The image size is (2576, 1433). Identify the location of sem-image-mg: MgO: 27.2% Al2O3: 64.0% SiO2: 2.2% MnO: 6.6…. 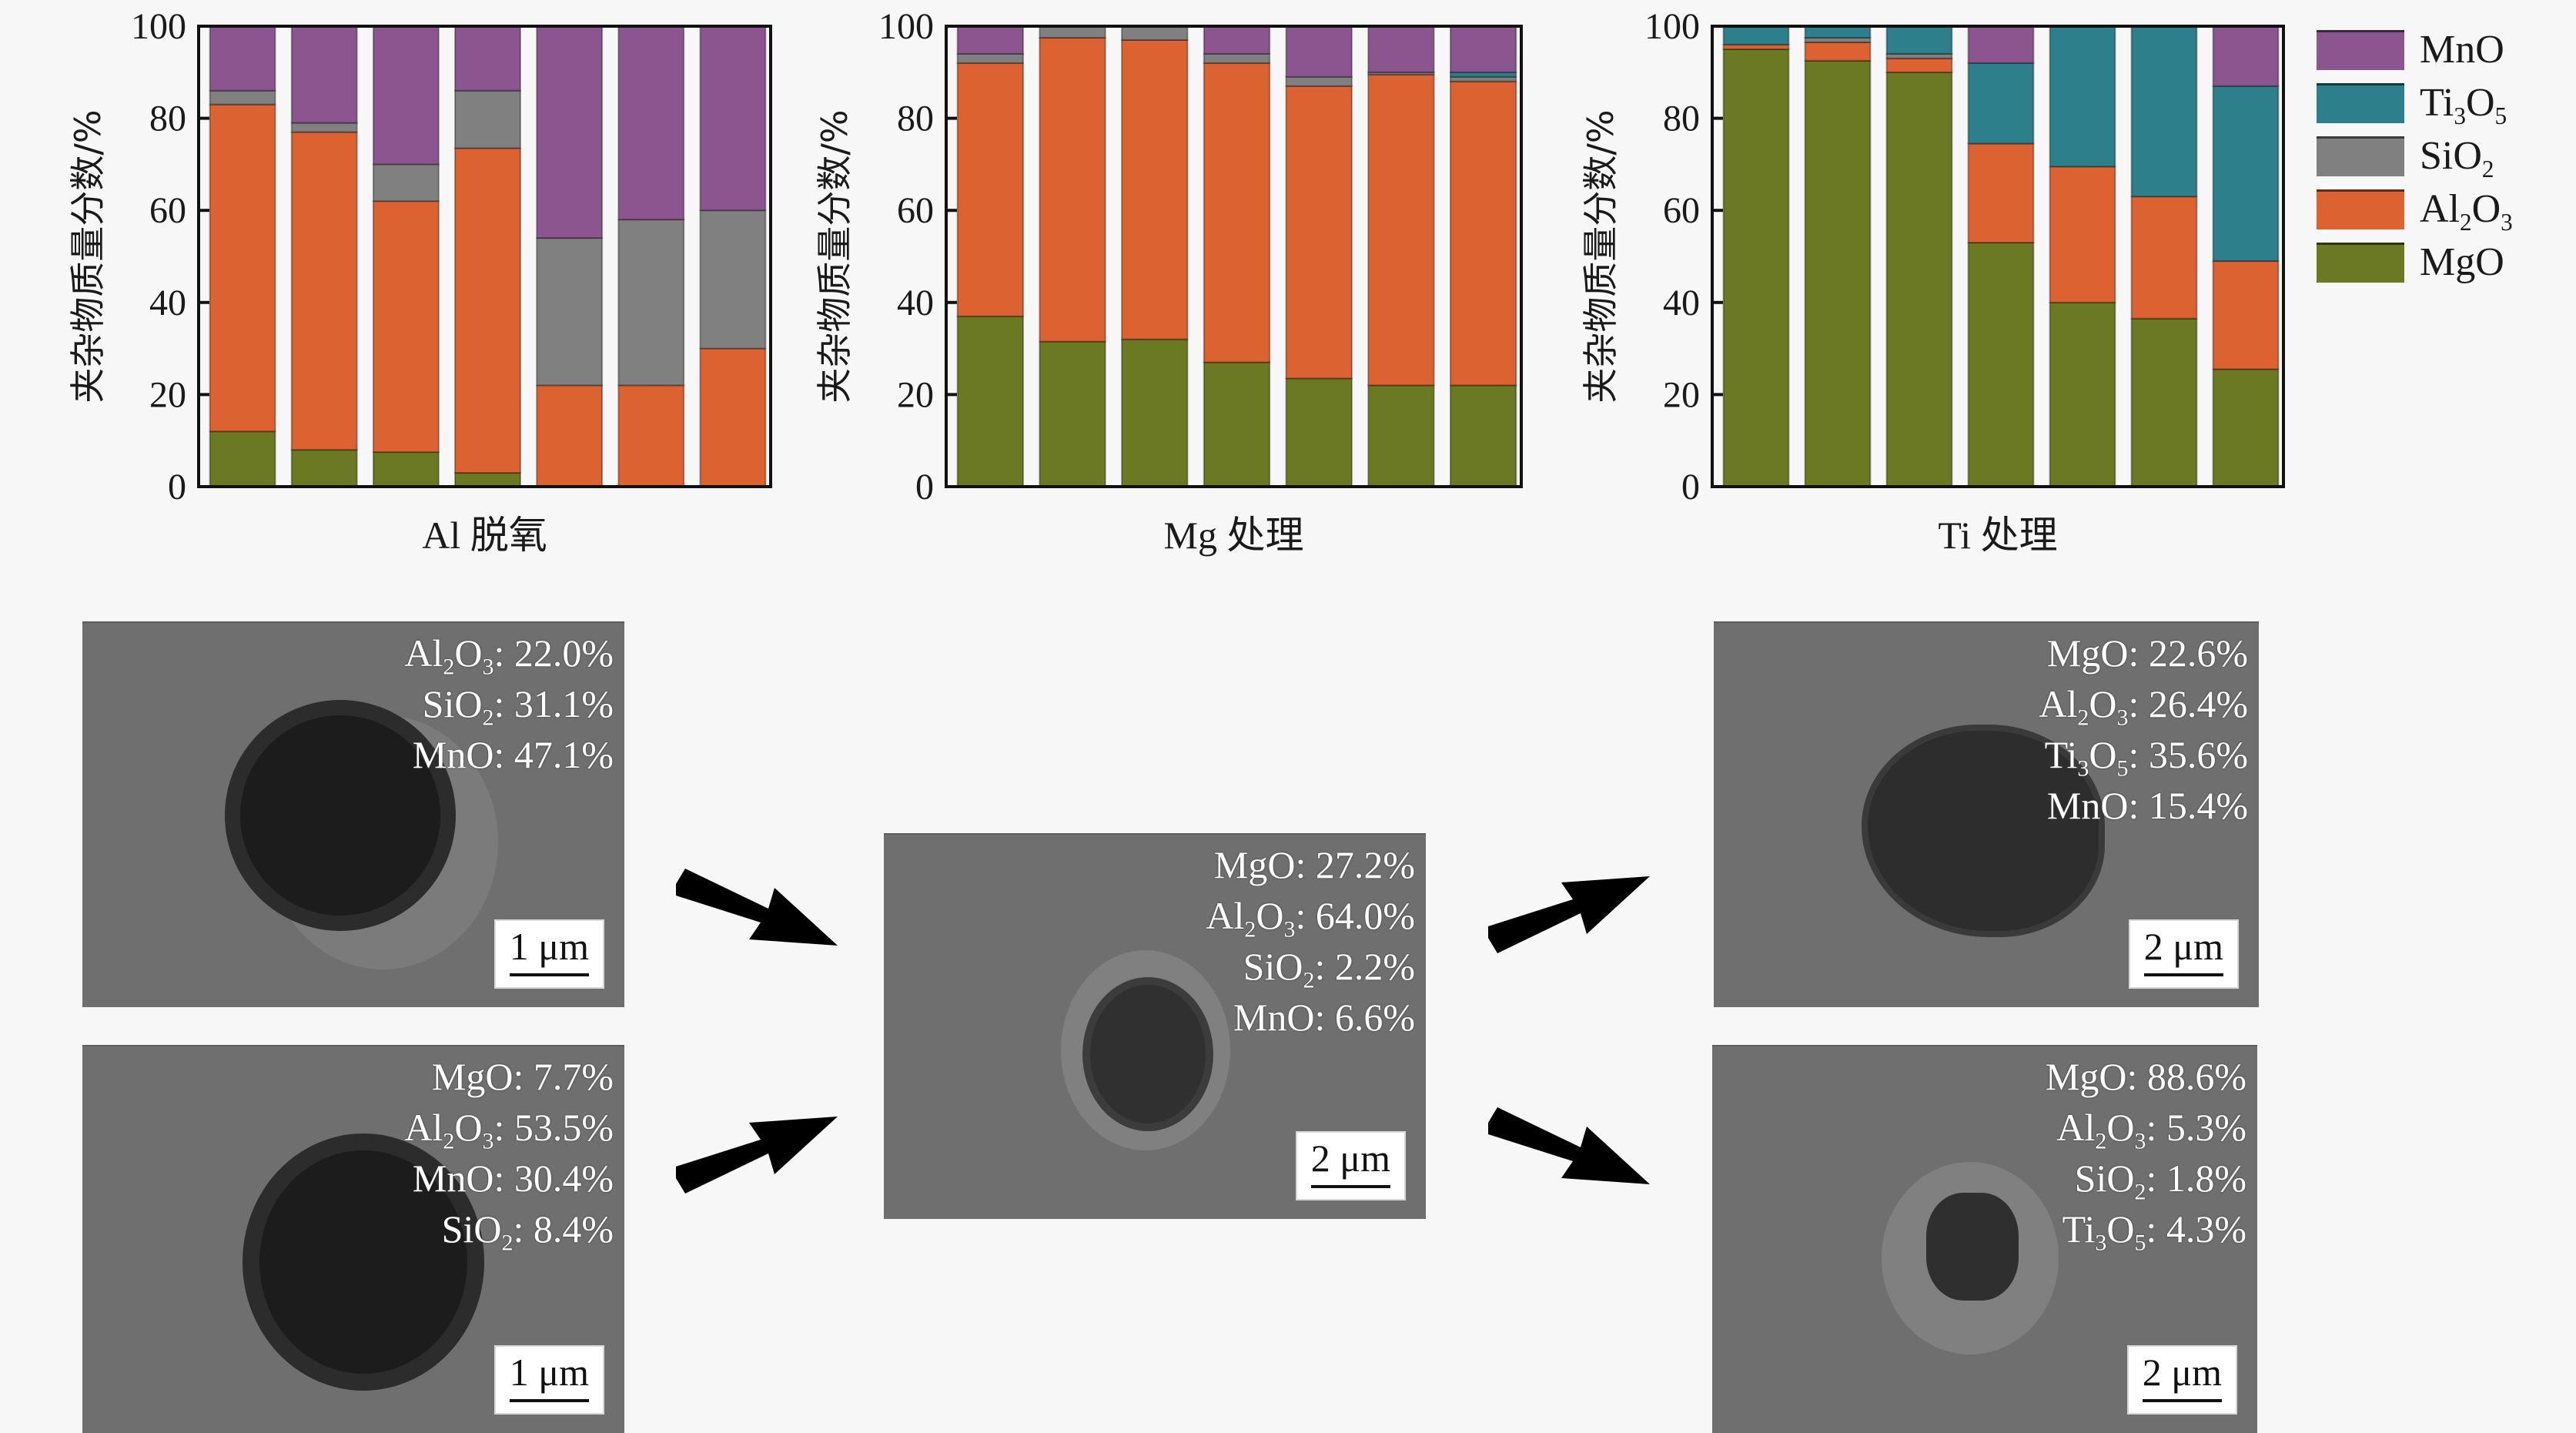
(1155, 1026).